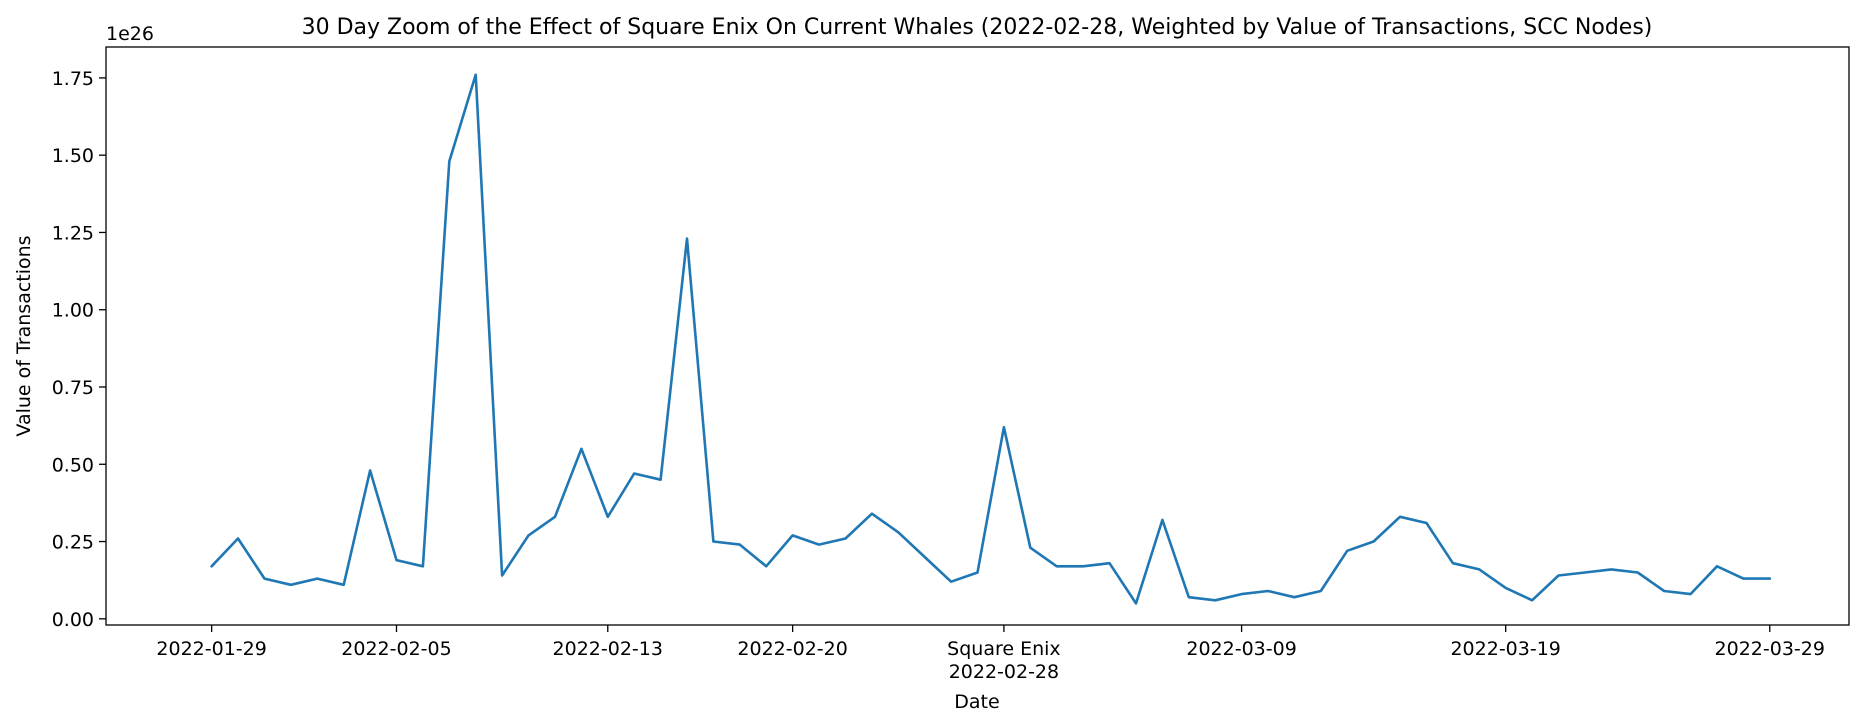 The height and width of the screenshot is (725, 1863). Describe the element at coordinates (1004, 672) in the screenshot. I see `x-tick-label-secondary: 2022-02-28` at that location.